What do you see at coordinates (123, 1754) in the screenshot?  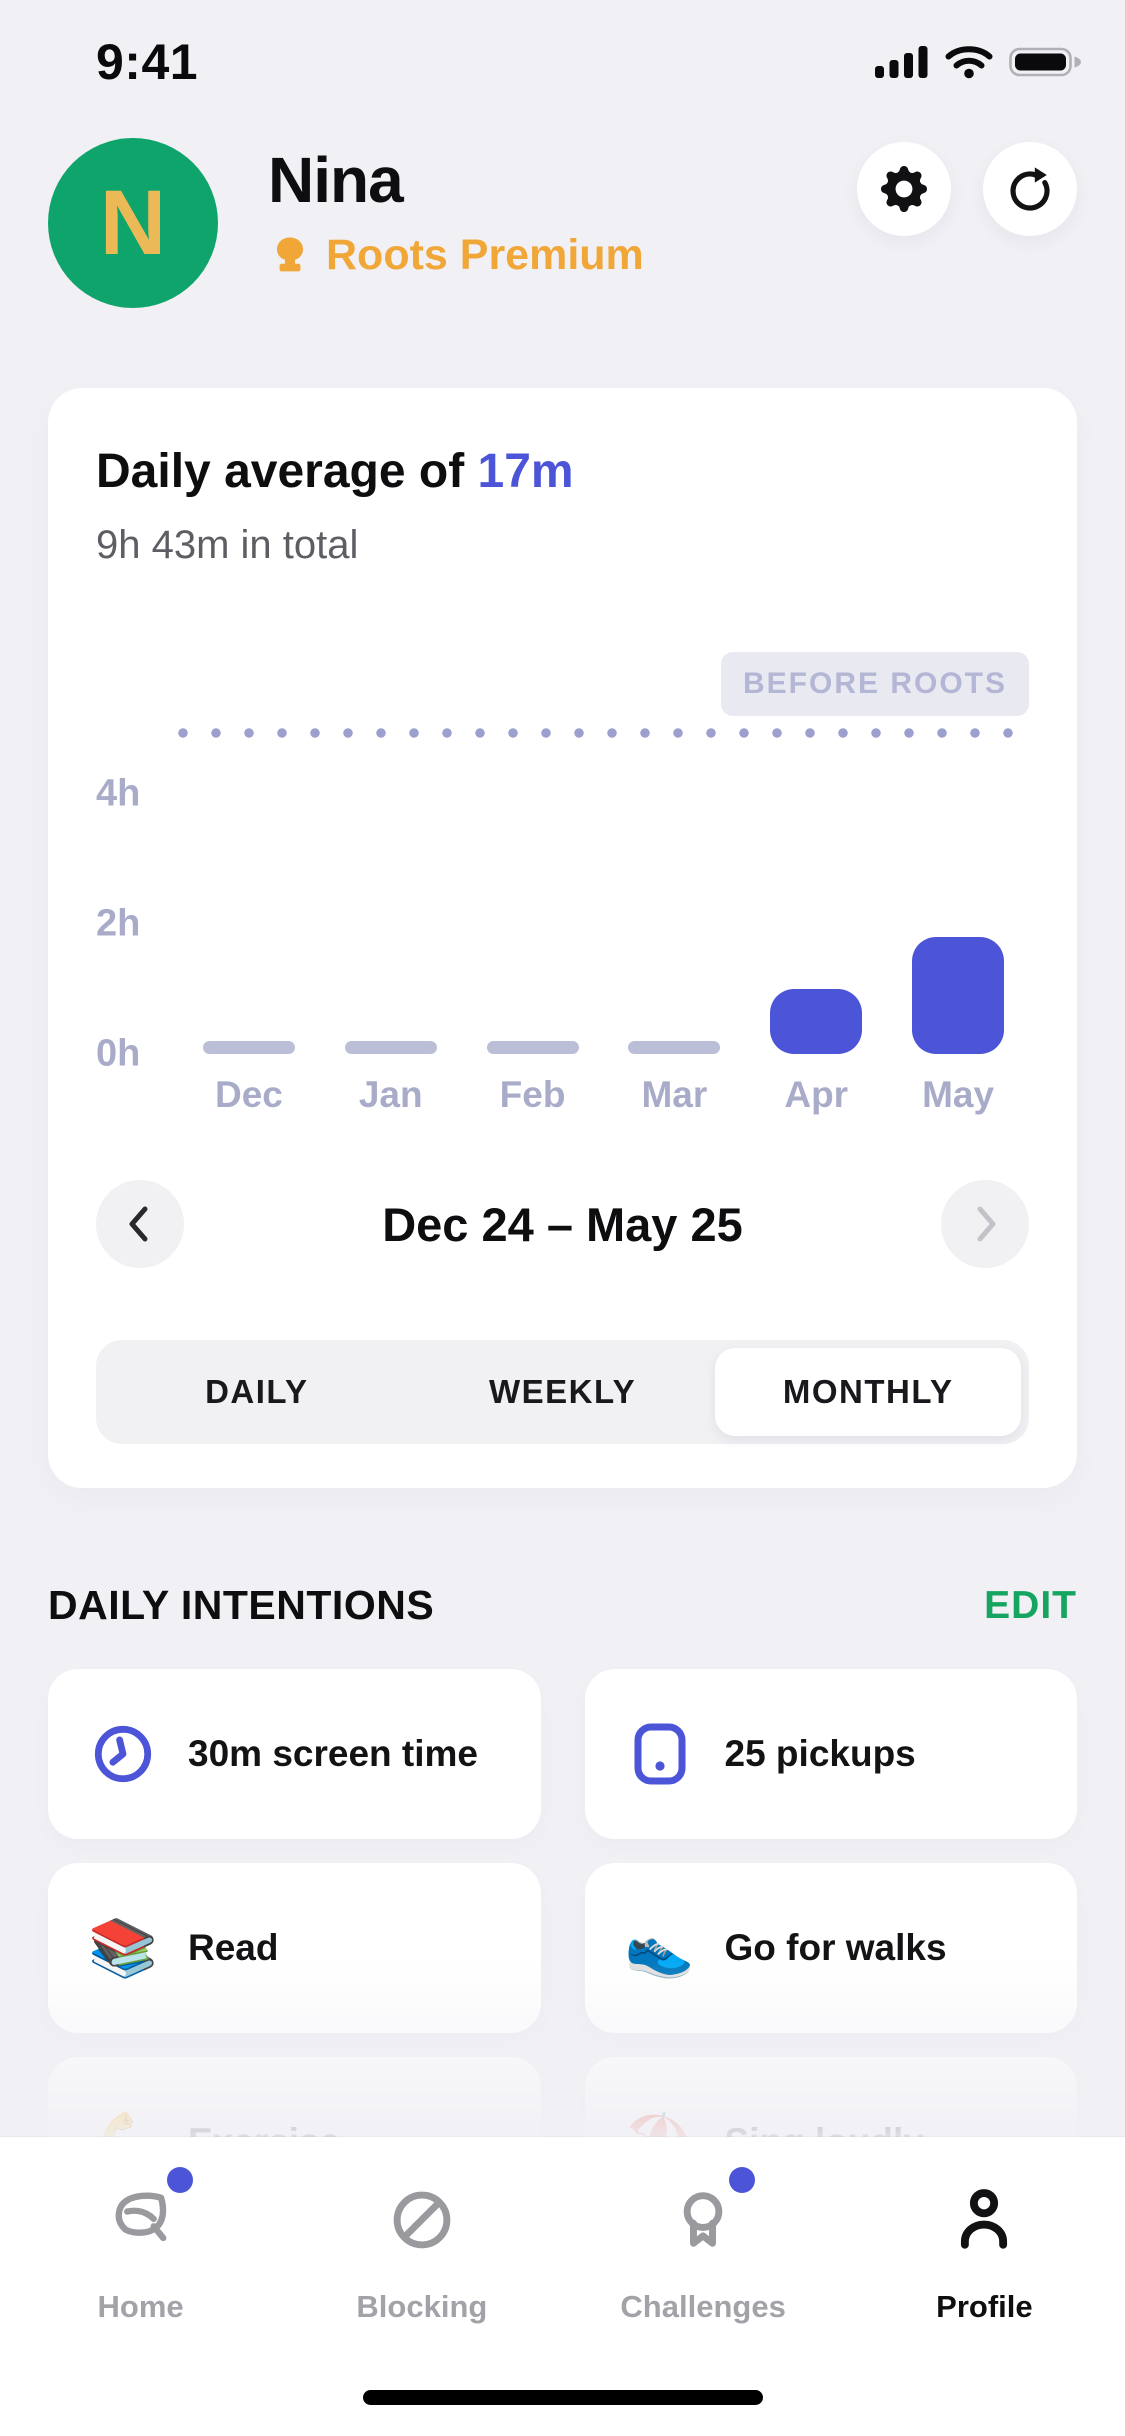 I see `clock-icon` at bounding box center [123, 1754].